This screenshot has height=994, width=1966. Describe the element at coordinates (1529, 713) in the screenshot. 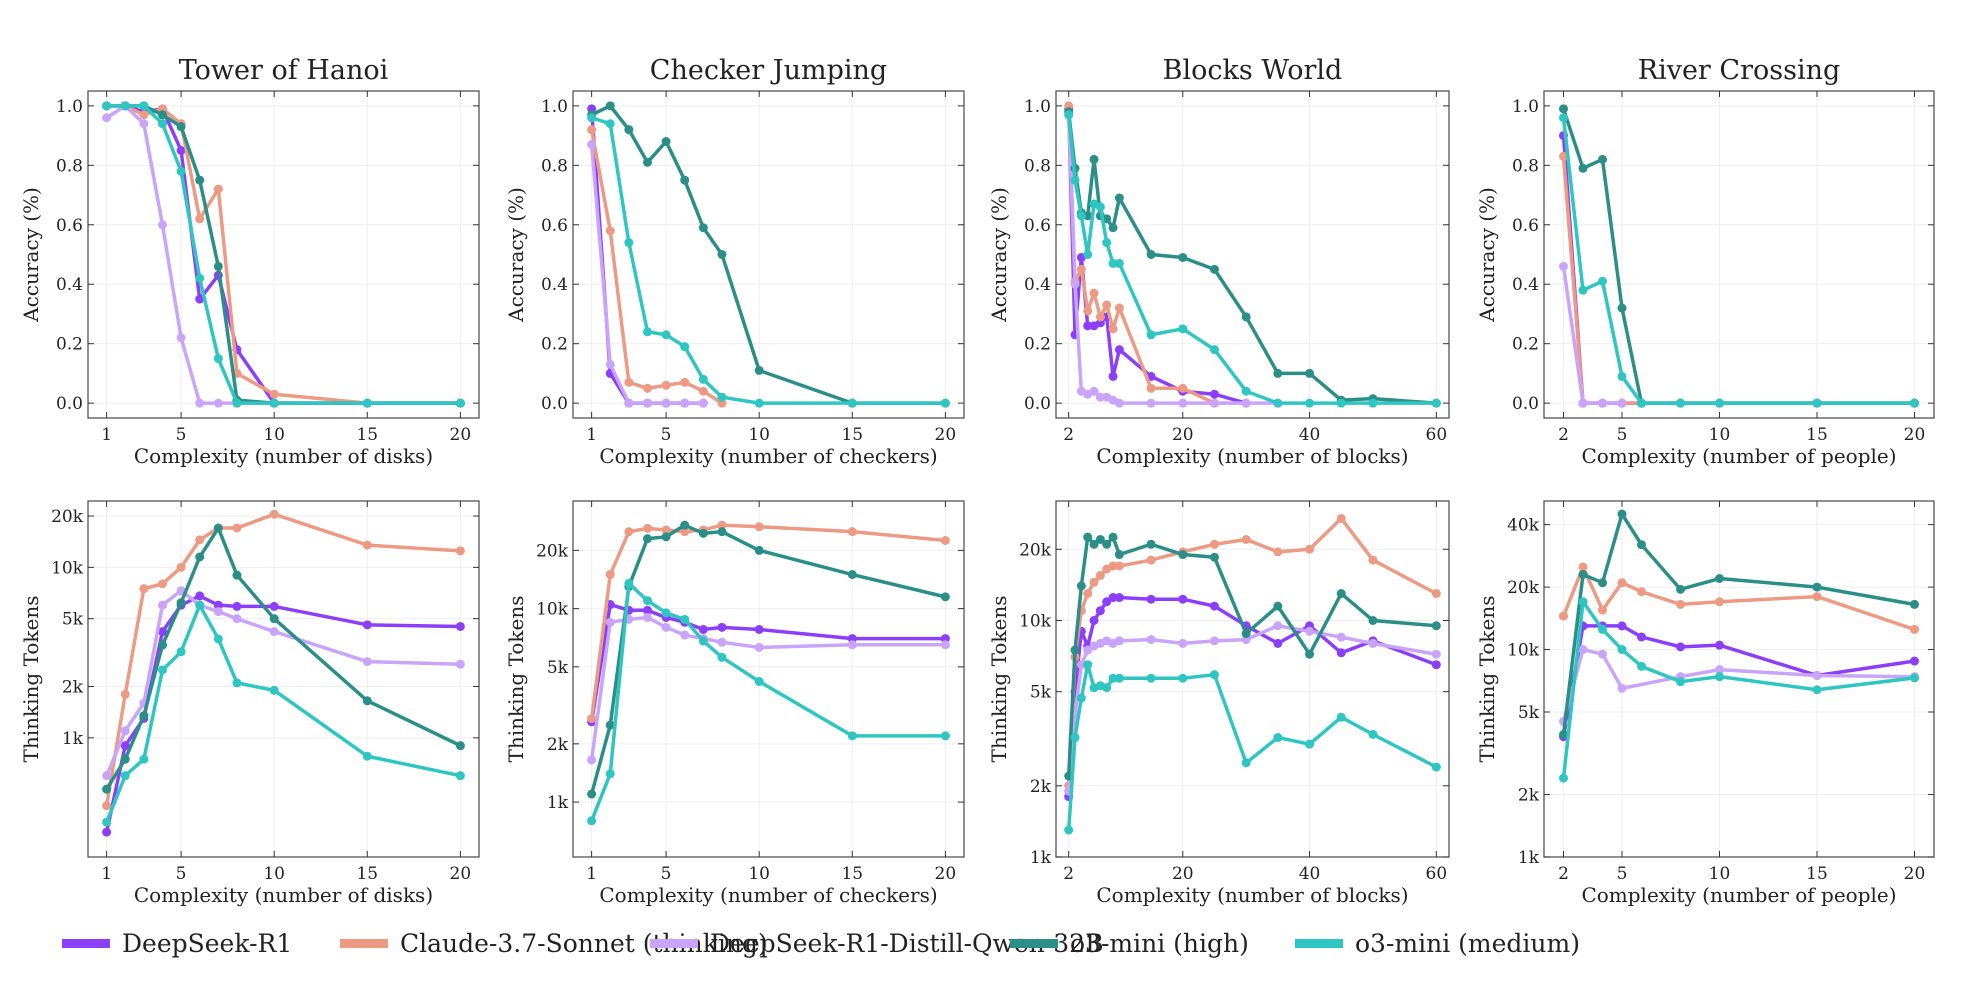

I see `y-tick-label: 5k` at that location.